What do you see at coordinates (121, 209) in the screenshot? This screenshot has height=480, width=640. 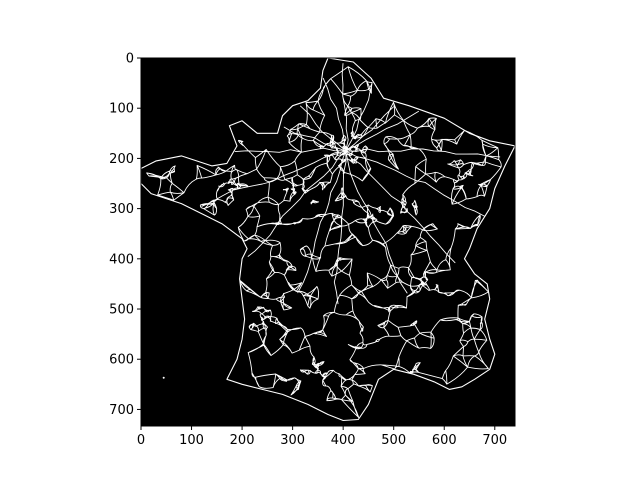 I see `y-tick-label: 300` at bounding box center [121, 209].